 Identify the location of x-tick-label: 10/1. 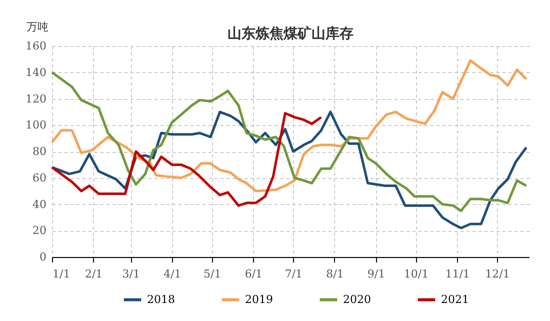
(416, 274).